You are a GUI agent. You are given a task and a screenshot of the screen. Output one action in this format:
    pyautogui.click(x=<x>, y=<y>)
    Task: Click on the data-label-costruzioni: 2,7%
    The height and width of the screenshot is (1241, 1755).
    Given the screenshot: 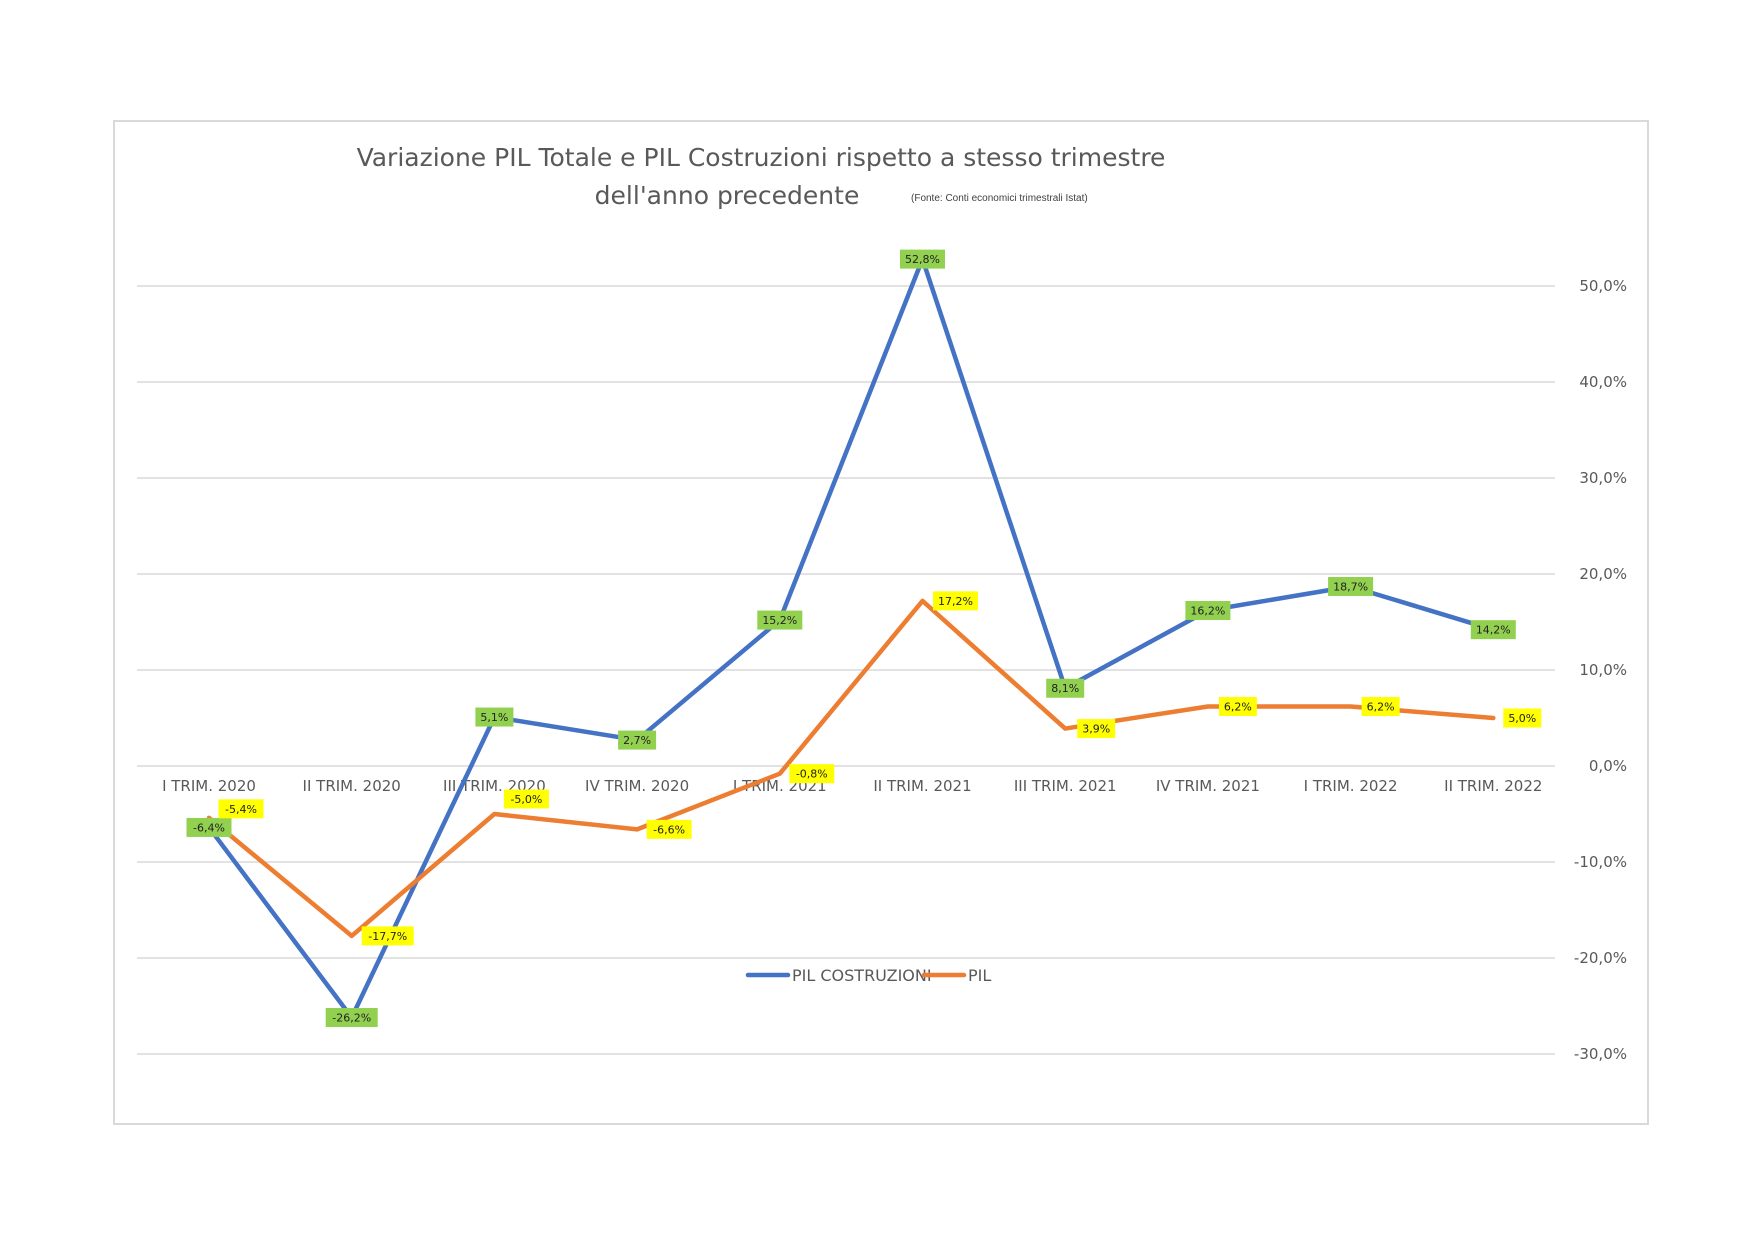 What is the action you would take?
    pyautogui.click(x=637, y=740)
    